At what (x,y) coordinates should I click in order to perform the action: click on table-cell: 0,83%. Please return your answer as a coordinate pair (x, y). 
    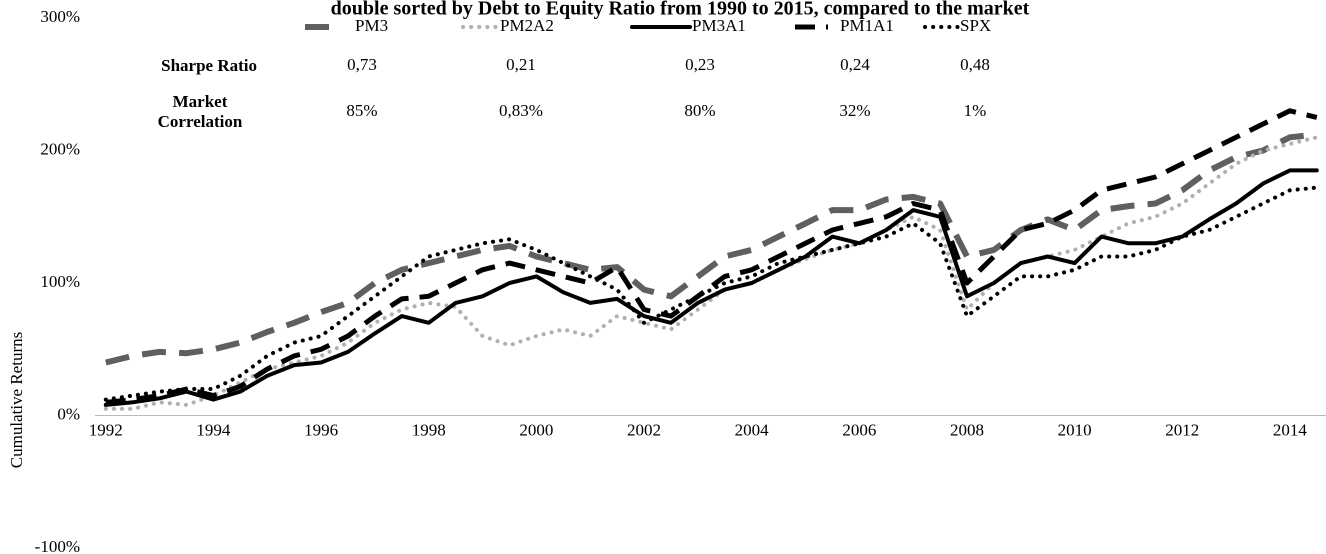
    Looking at the image, I should click on (521, 110).